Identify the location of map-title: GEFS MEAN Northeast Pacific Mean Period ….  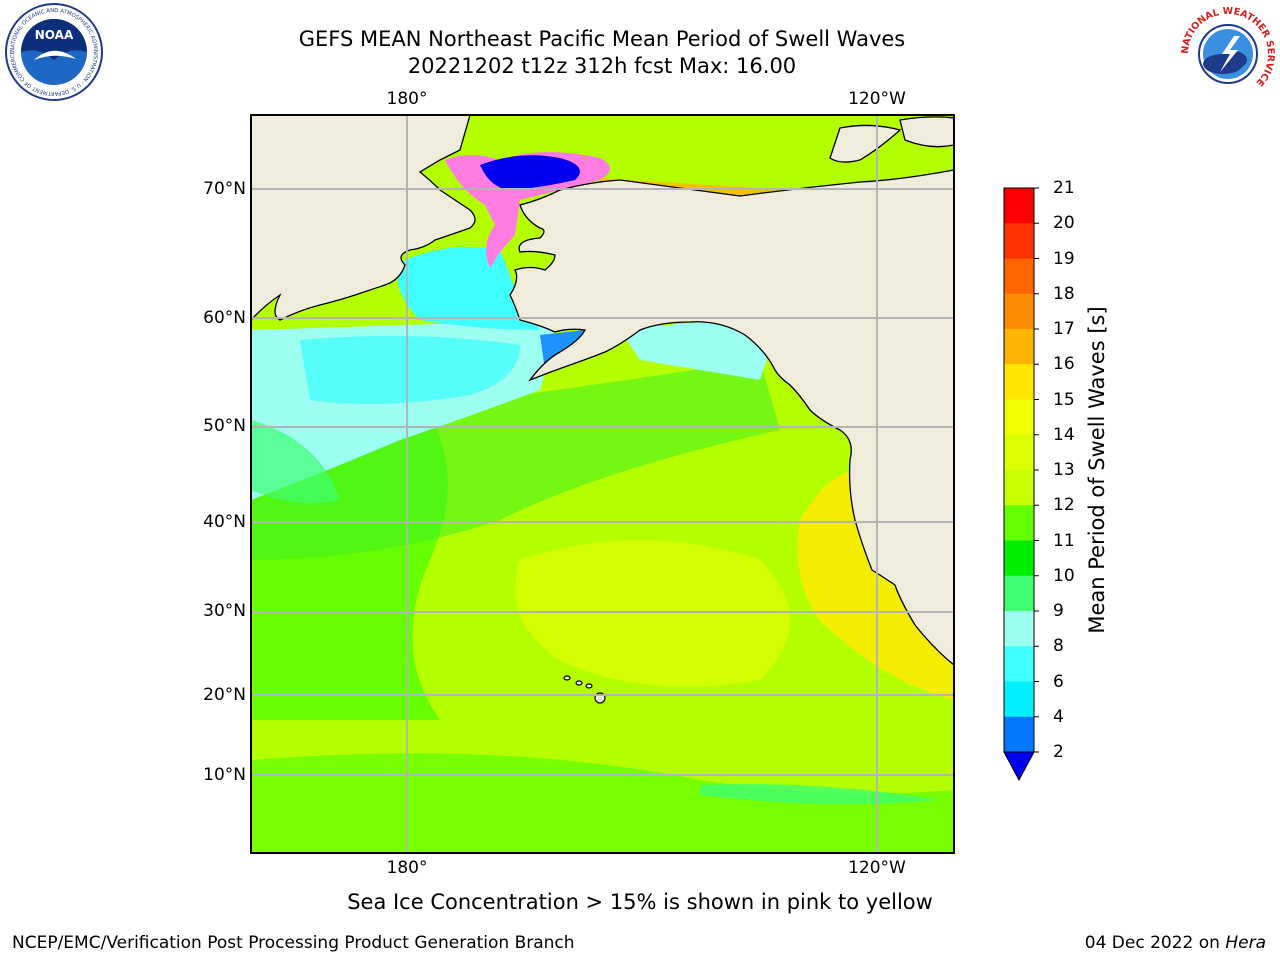
(602, 39).